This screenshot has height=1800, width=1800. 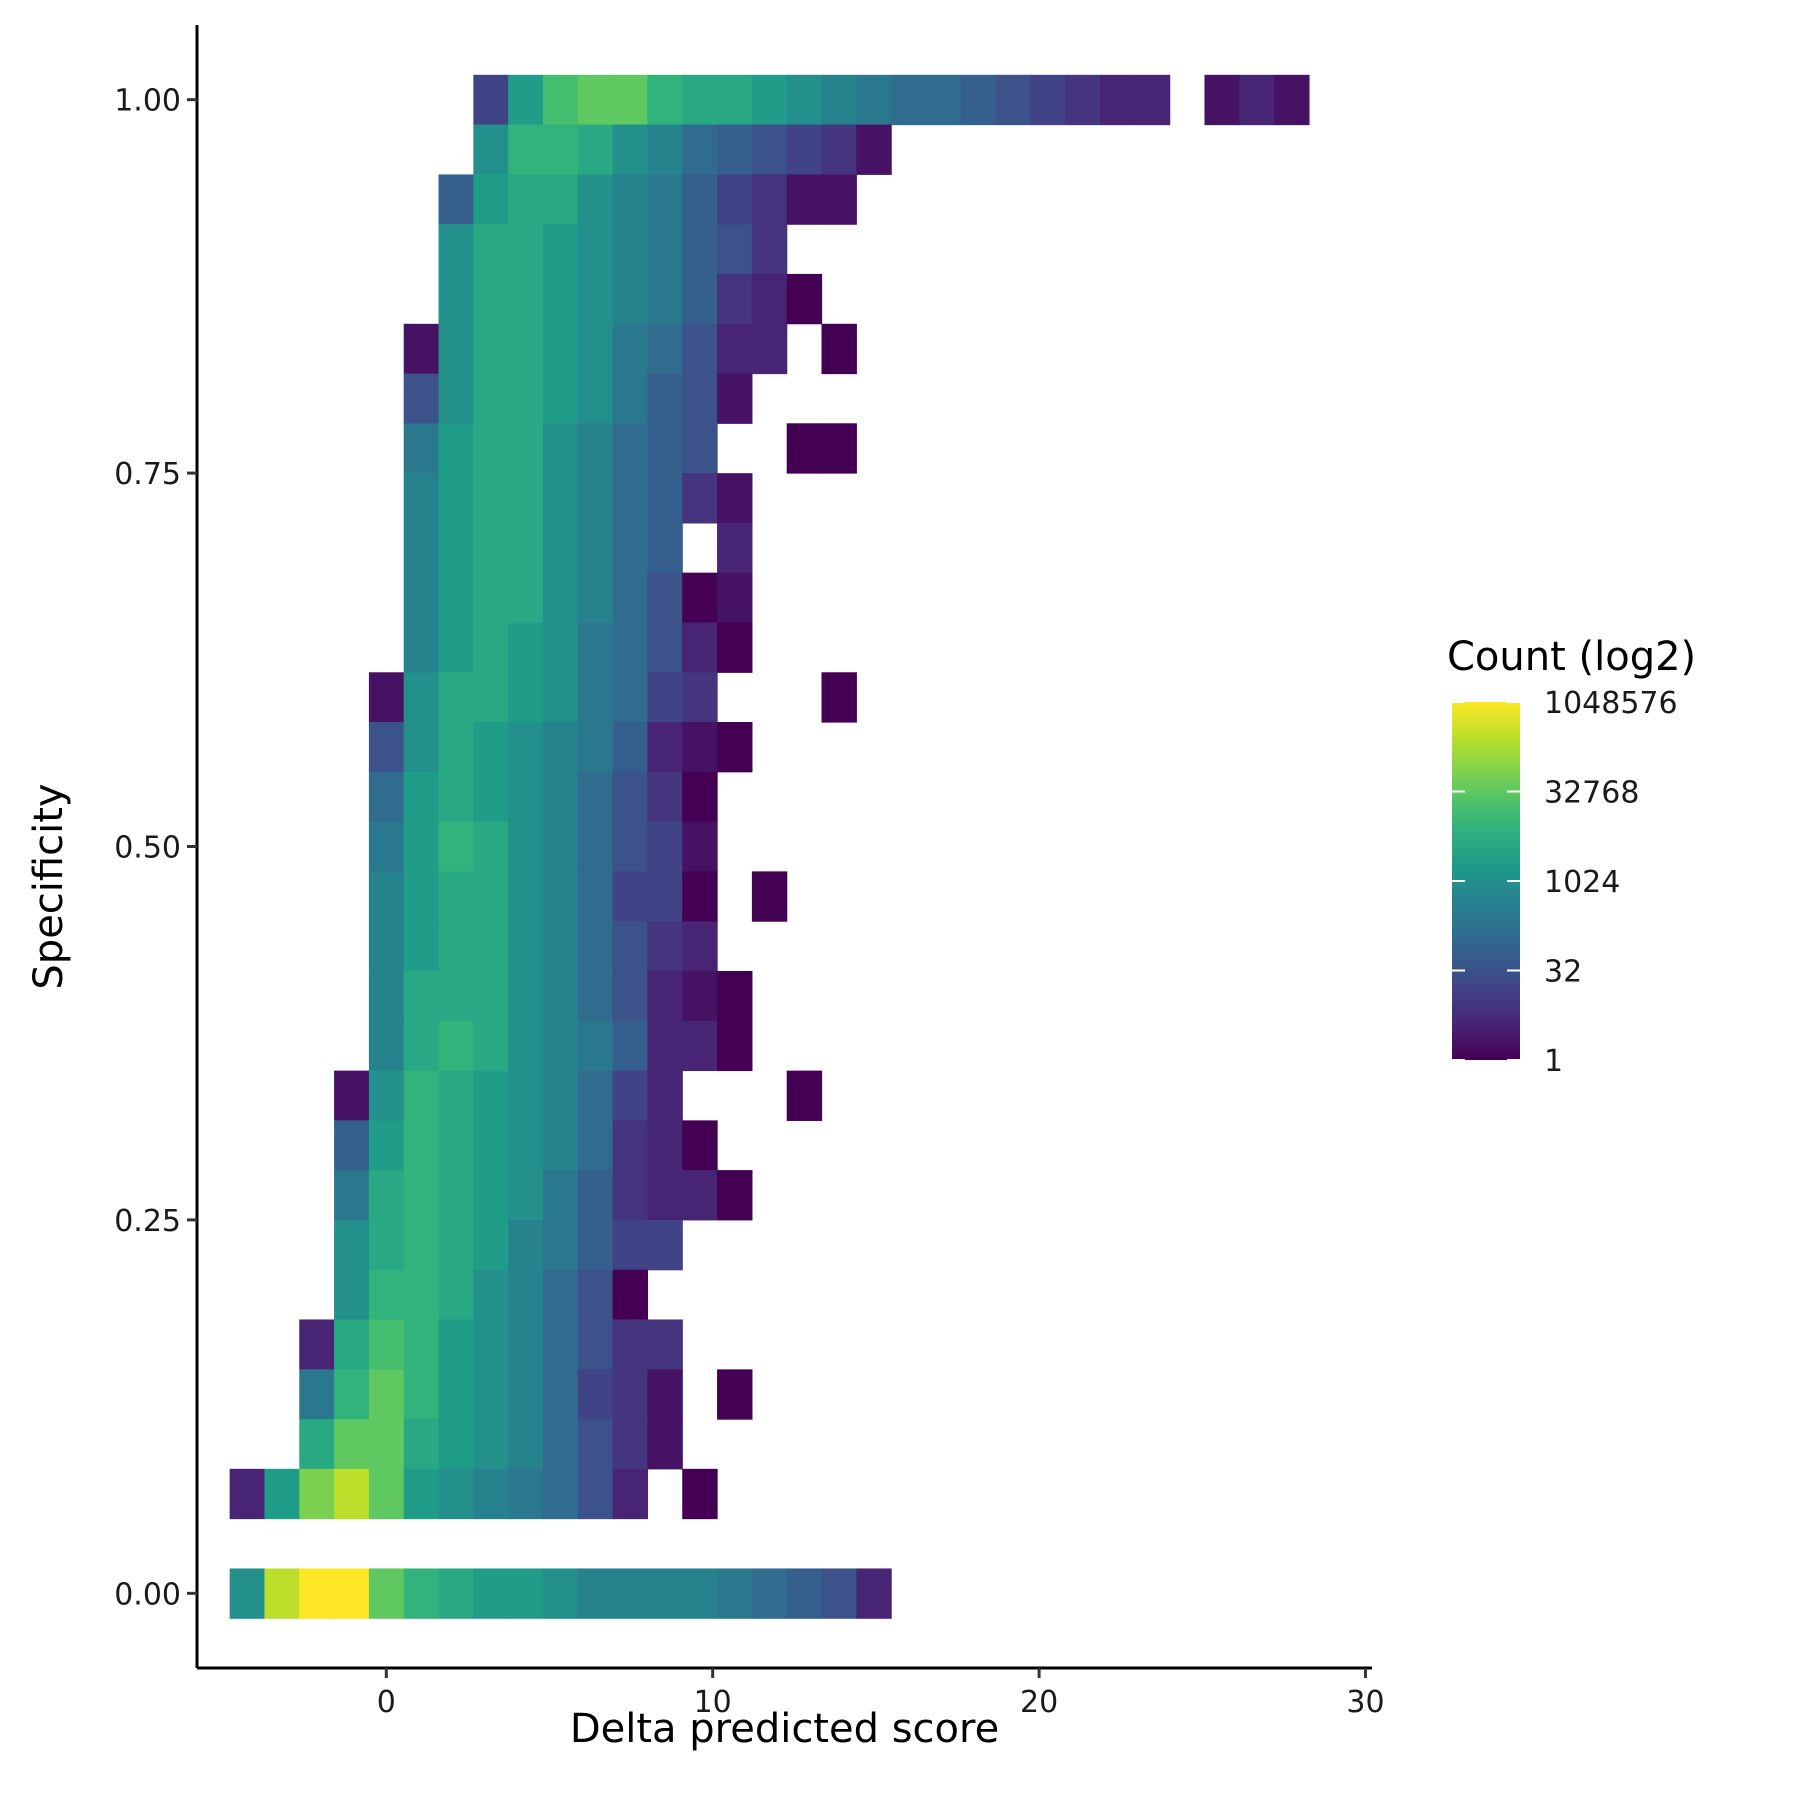 What do you see at coordinates (386, 1702) in the screenshot?
I see `x-tick-label: 0` at bounding box center [386, 1702].